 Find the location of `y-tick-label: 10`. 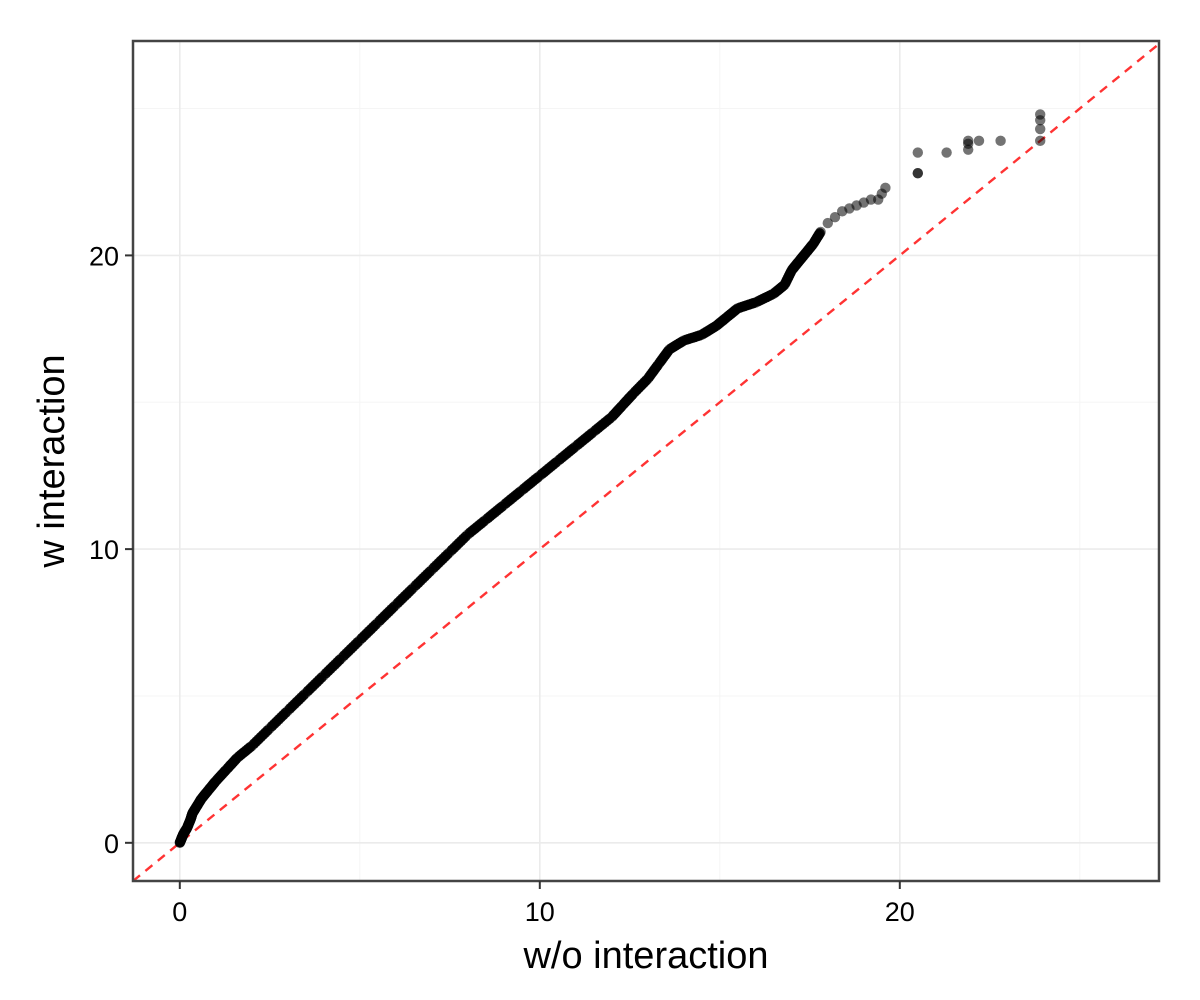

y-tick-label: 10 is located at coordinates (104, 550).